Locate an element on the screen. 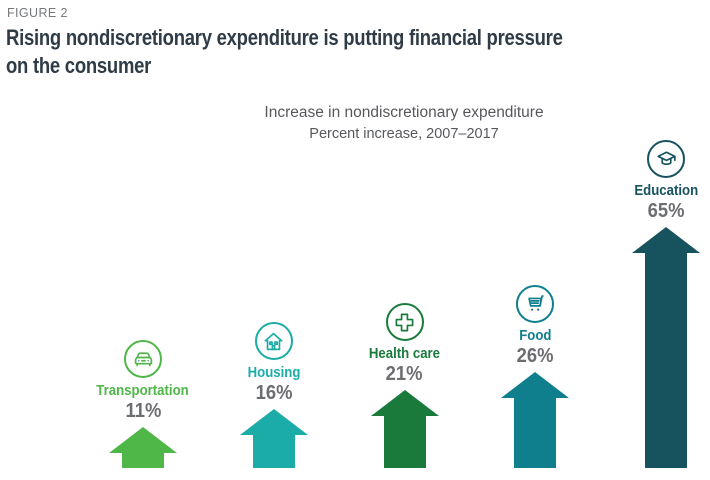 This screenshot has height=480, width=710. house-icon: .fdot{fill:#1caca7;stroke:none} is located at coordinates (273, 341).